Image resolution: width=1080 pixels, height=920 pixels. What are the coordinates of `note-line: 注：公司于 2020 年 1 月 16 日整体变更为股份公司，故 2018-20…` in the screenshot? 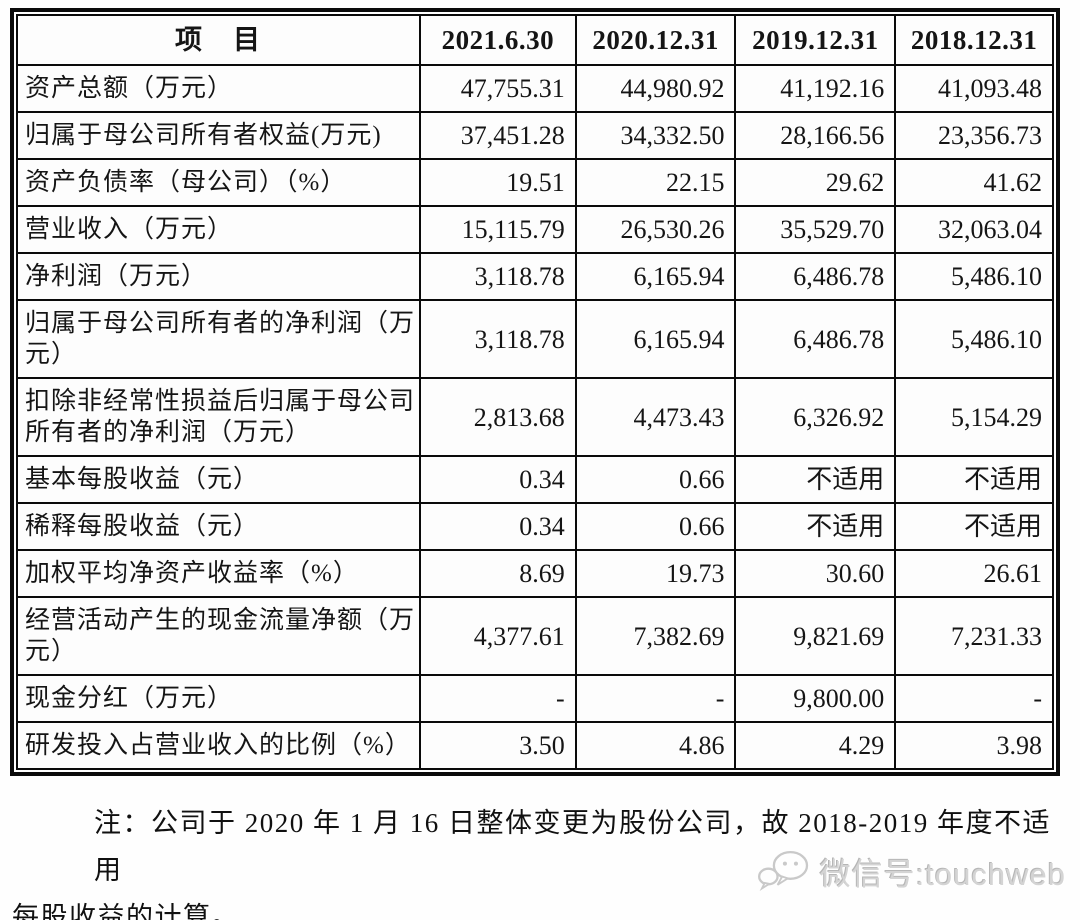 It's located at (572, 846).